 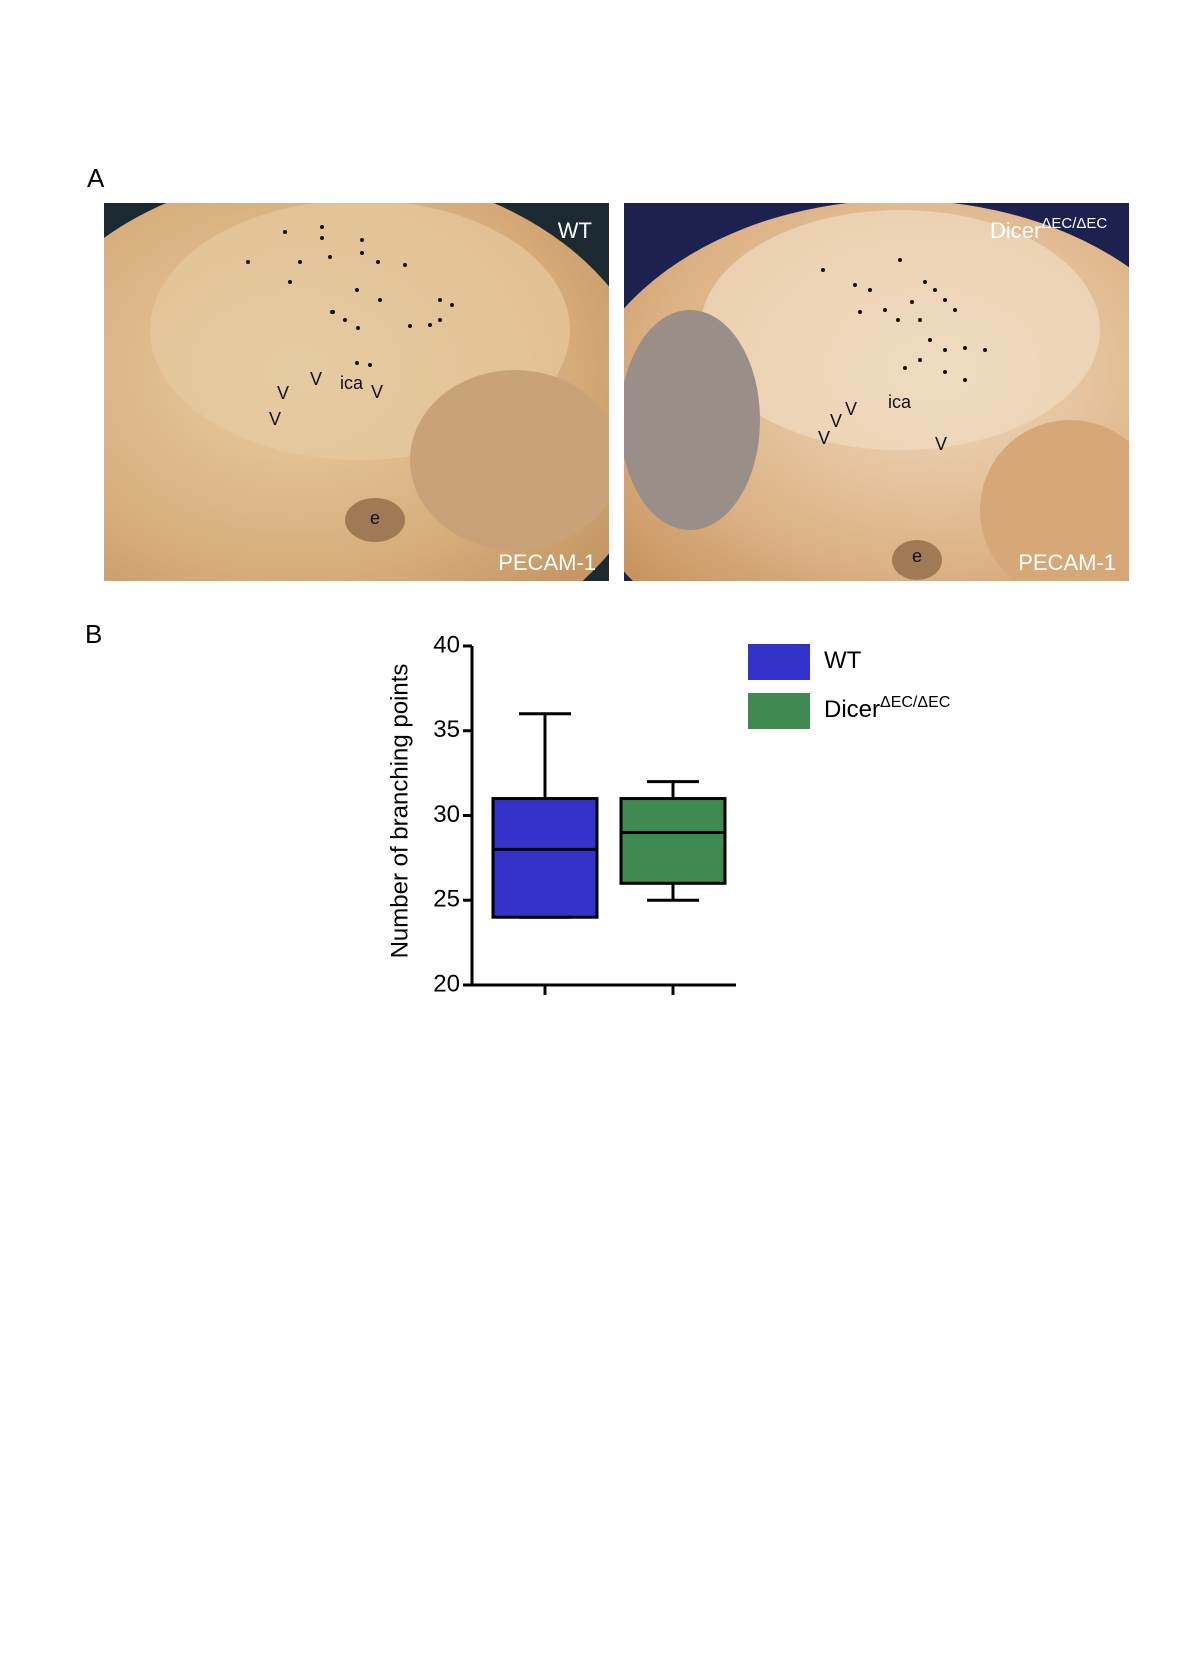 I want to click on y-tick-label: 25, so click(x=446, y=899).